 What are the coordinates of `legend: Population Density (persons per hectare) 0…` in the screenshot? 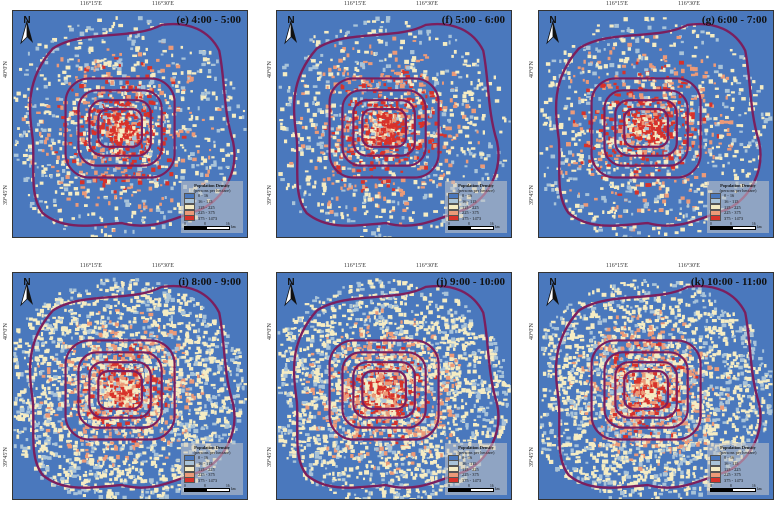 It's located at (738, 469).